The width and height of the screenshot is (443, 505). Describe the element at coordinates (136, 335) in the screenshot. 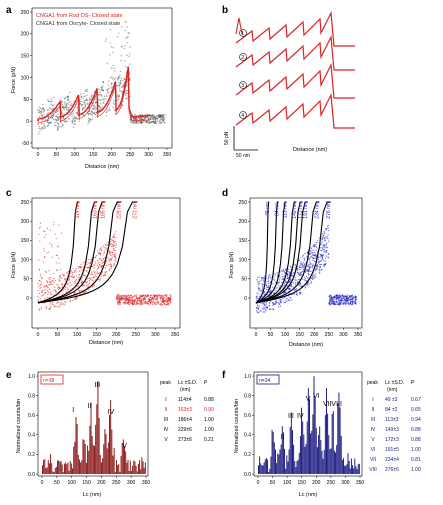

I see `xtick-label: 250` at that location.